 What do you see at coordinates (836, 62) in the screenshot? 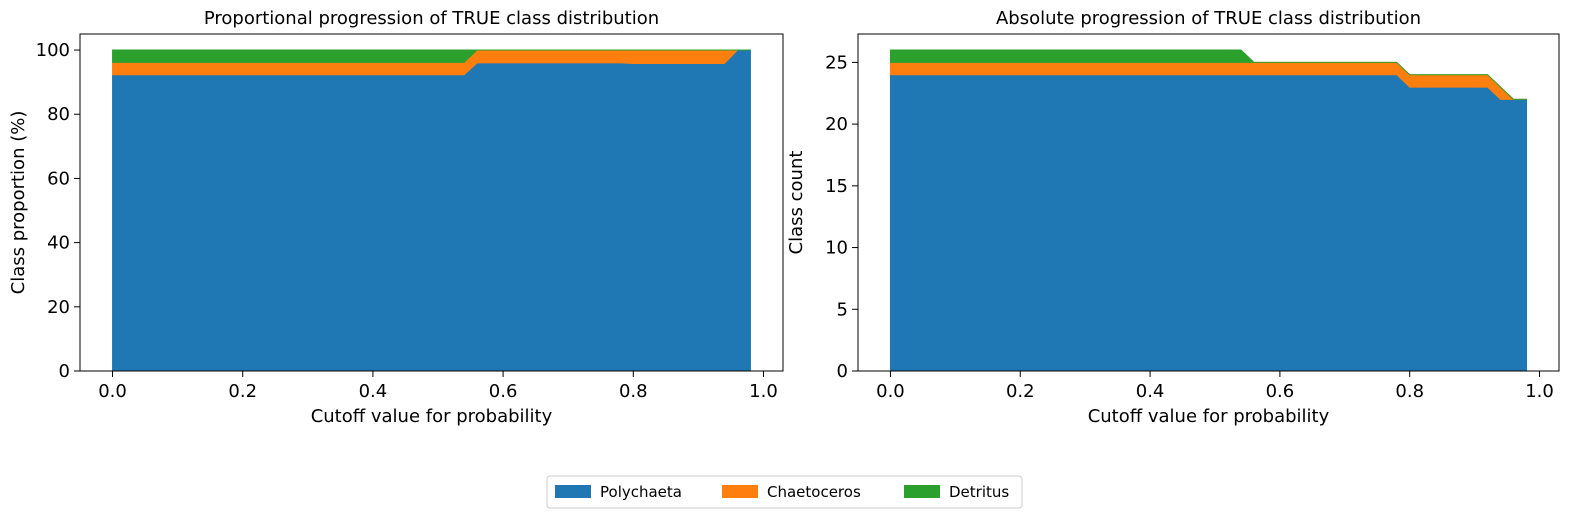
I see `y-tick-label: 25` at bounding box center [836, 62].